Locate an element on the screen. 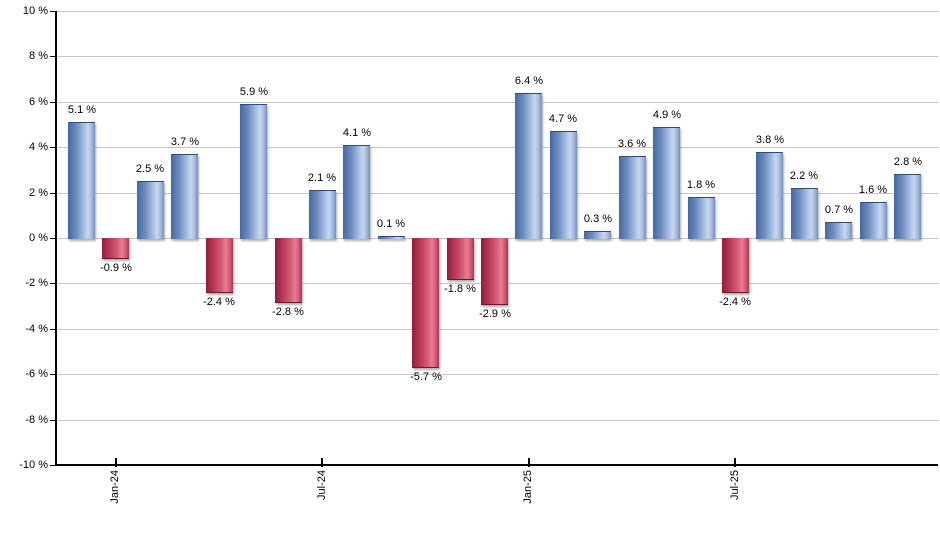 This screenshot has height=550, width=940. bar-value-label-Aug-25: 3.8 % is located at coordinates (770, 140).